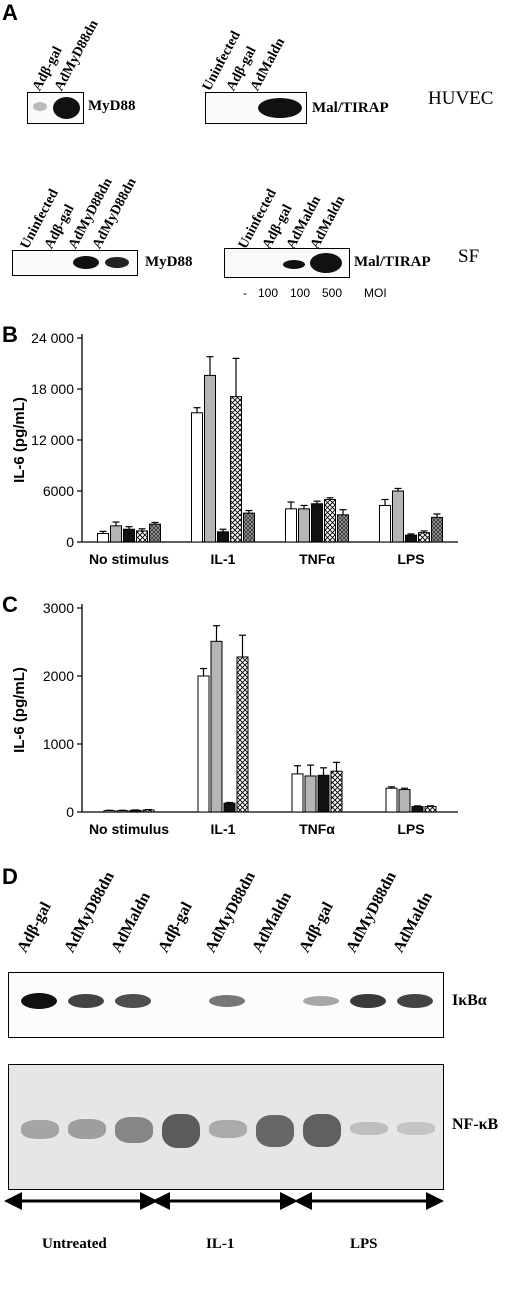  I want to click on moi-value: 500, so click(332, 293).